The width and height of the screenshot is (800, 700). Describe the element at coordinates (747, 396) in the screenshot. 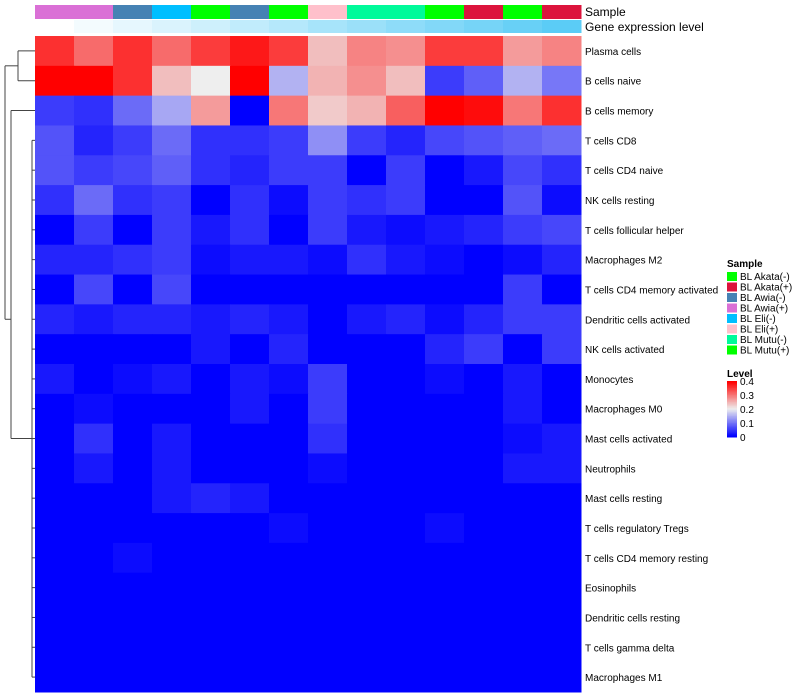

I see `legend-level-tick: 0.3` at that location.